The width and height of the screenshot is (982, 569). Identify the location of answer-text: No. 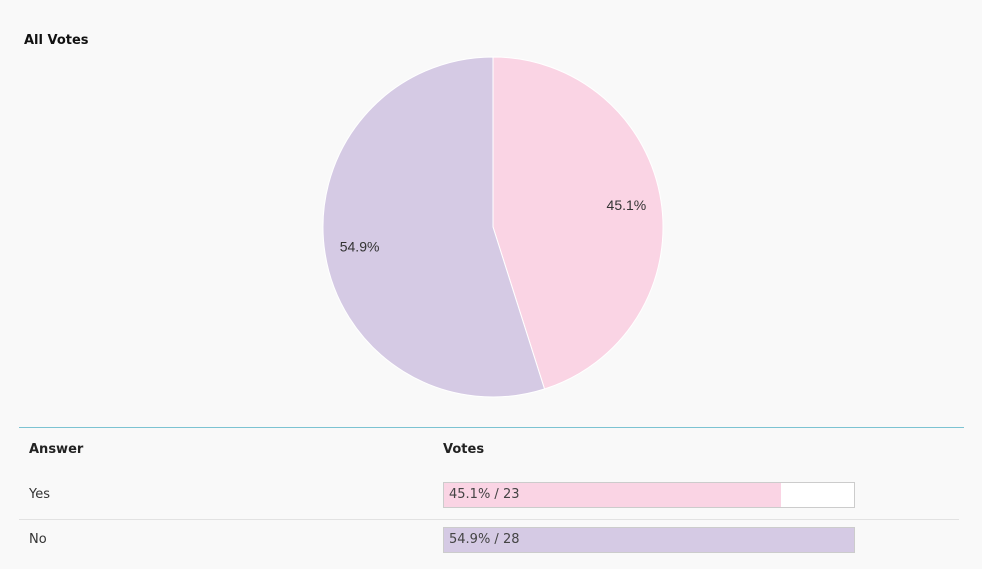
(38, 539).